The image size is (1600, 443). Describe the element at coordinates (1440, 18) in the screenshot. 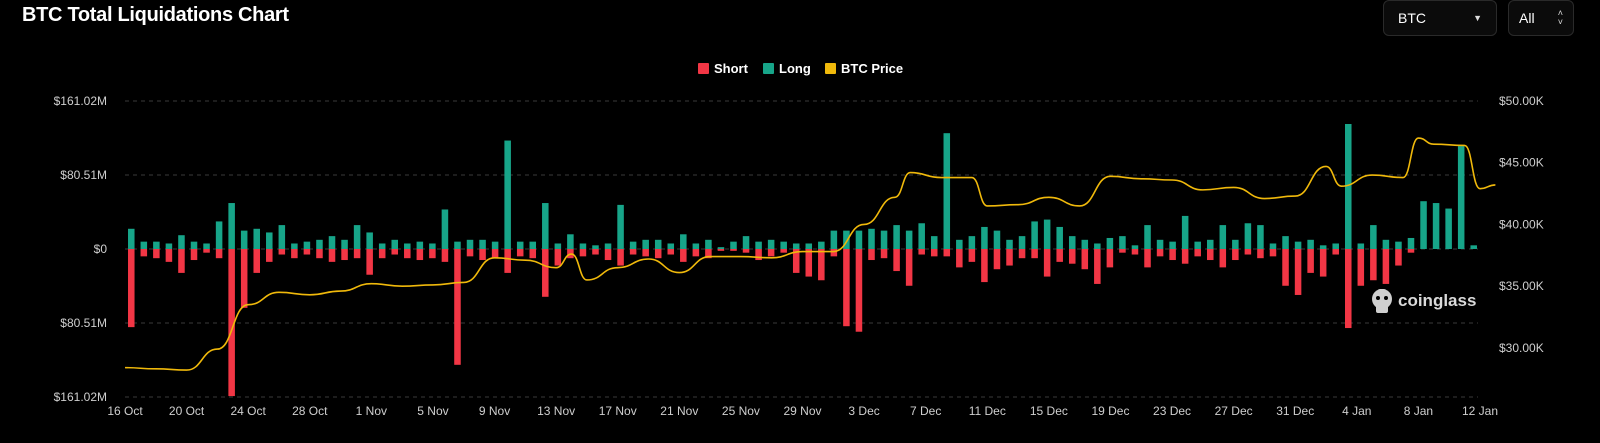

I see `asset-select: BTC ▼` at that location.